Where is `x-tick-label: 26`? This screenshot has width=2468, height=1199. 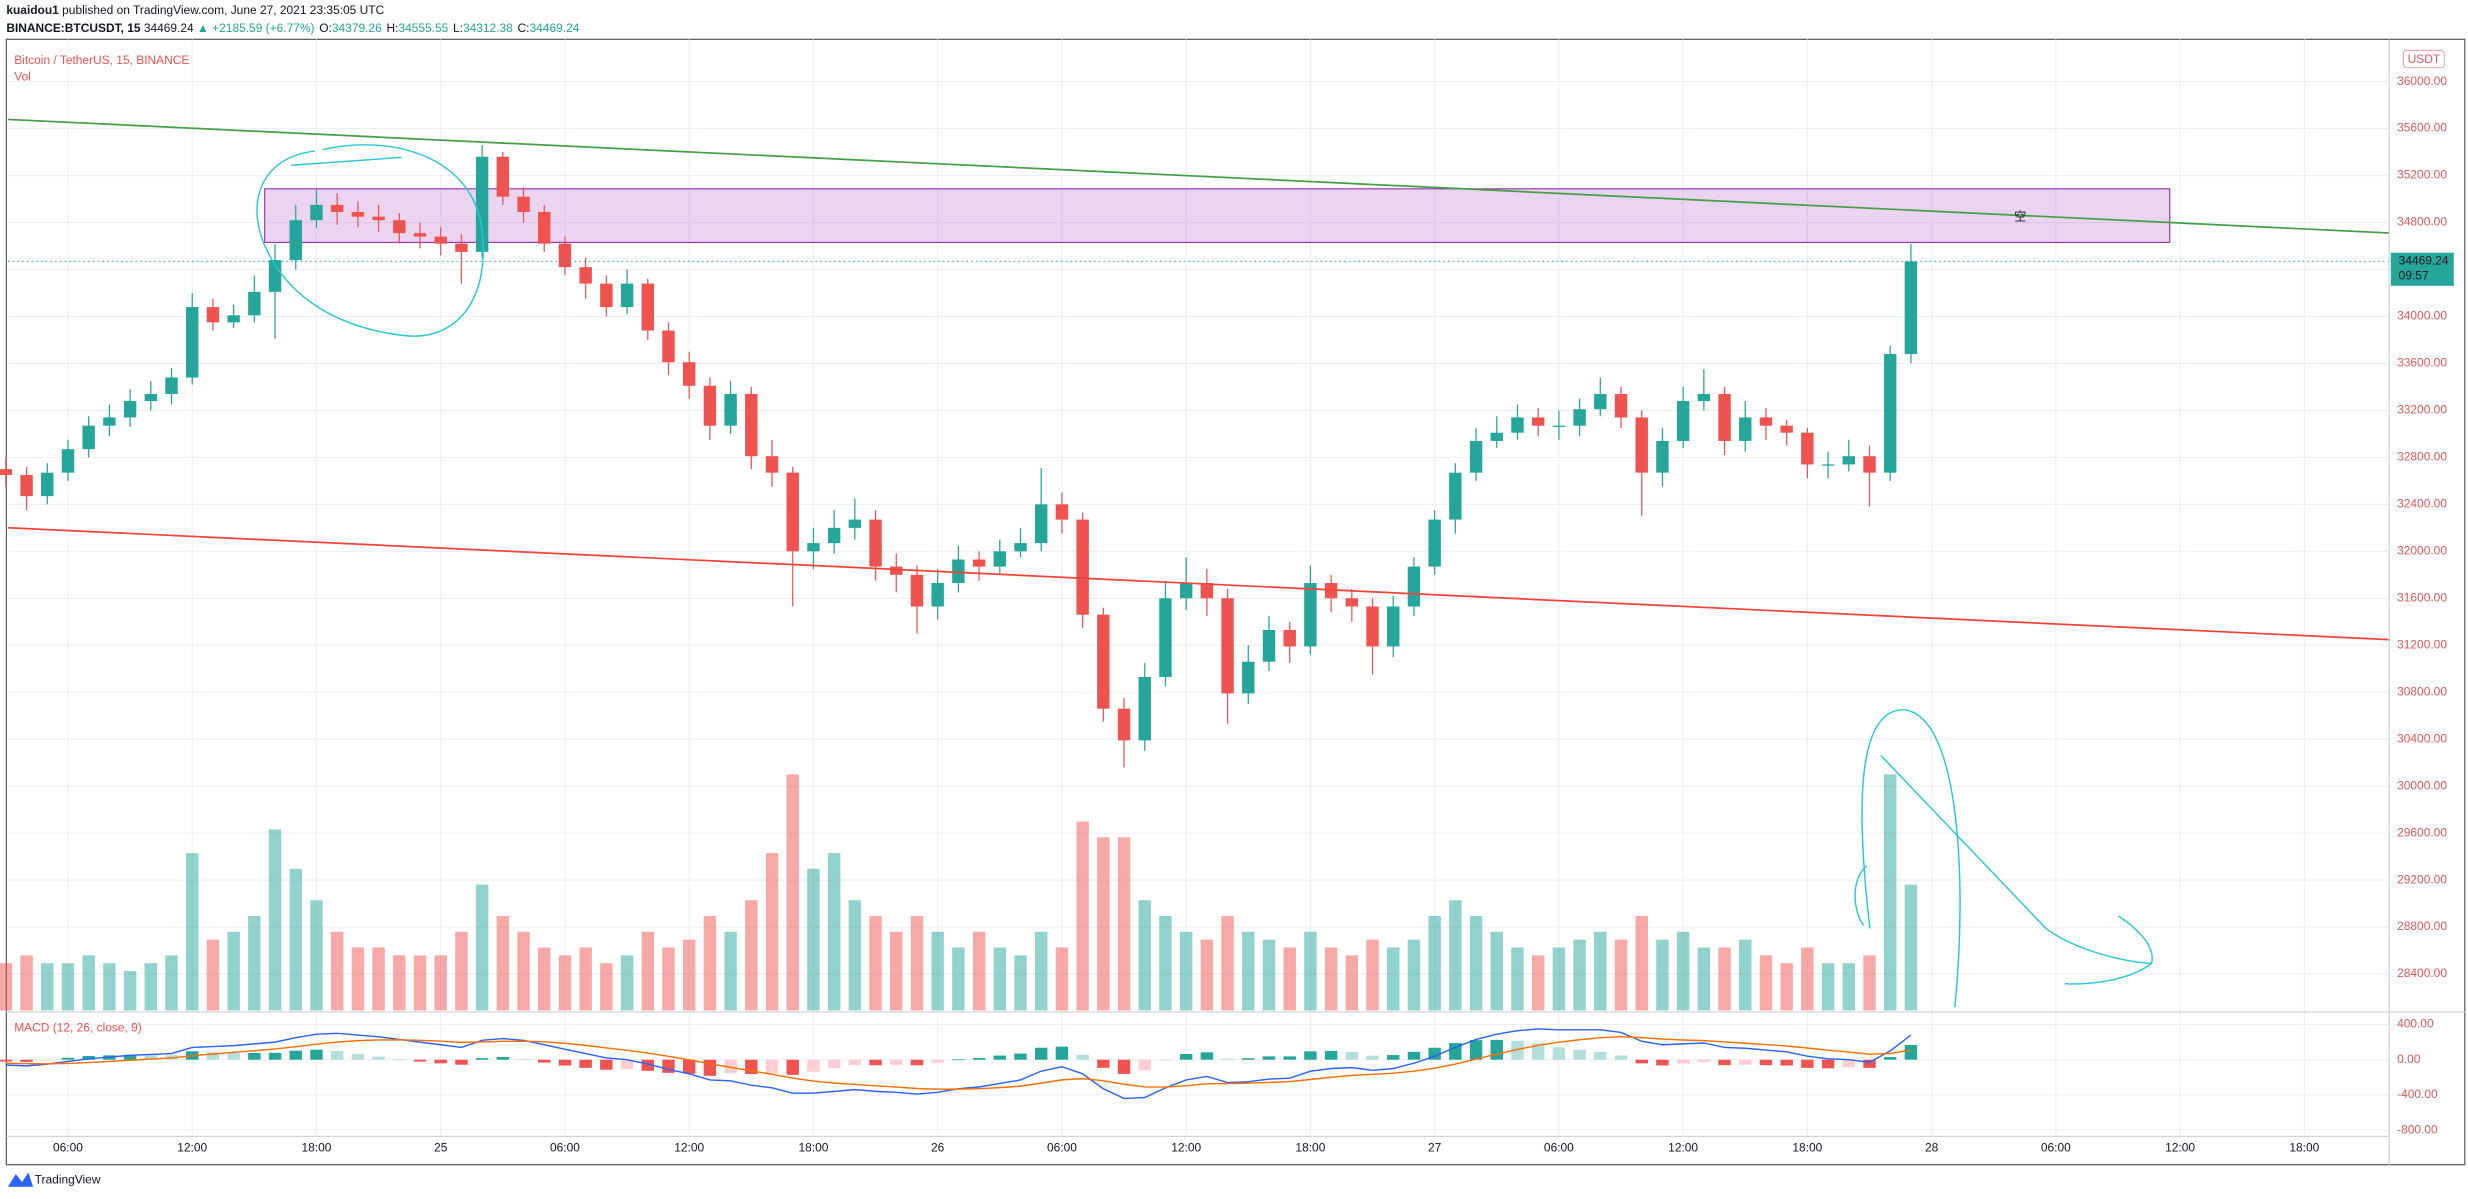 x-tick-label: 26 is located at coordinates (938, 1147).